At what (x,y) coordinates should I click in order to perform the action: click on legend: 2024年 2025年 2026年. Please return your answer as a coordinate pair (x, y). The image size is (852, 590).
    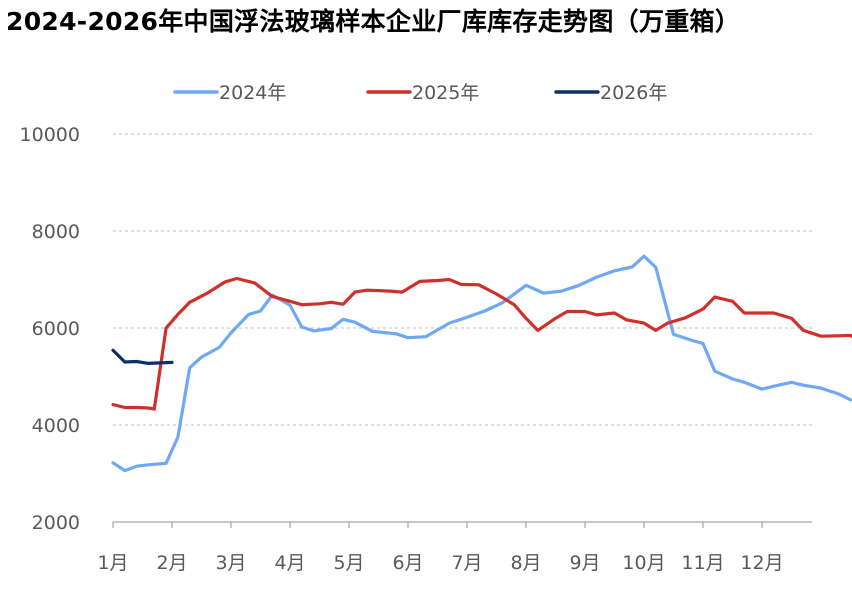
    Looking at the image, I should click on (420, 93).